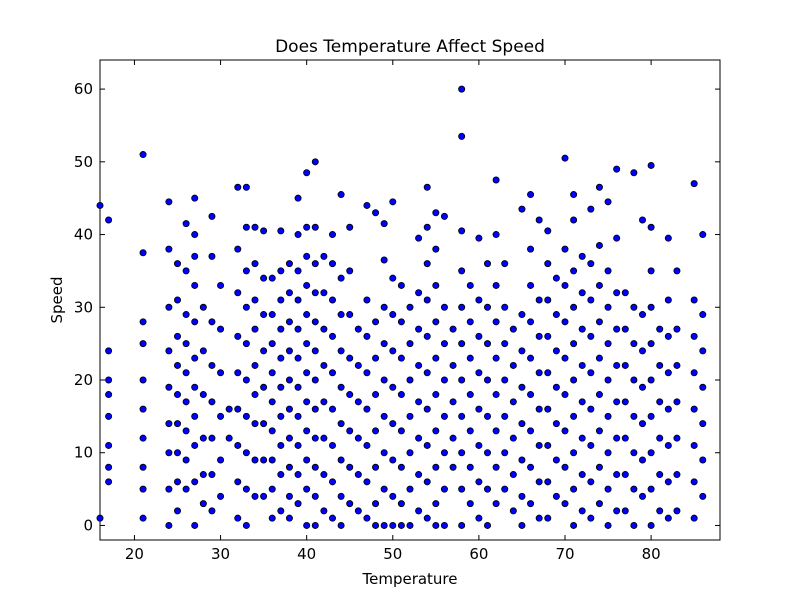 This screenshot has width=800, height=600. What do you see at coordinates (57, 299) in the screenshot?
I see `y-axis-label: Speed` at bounding box center [57, 299].